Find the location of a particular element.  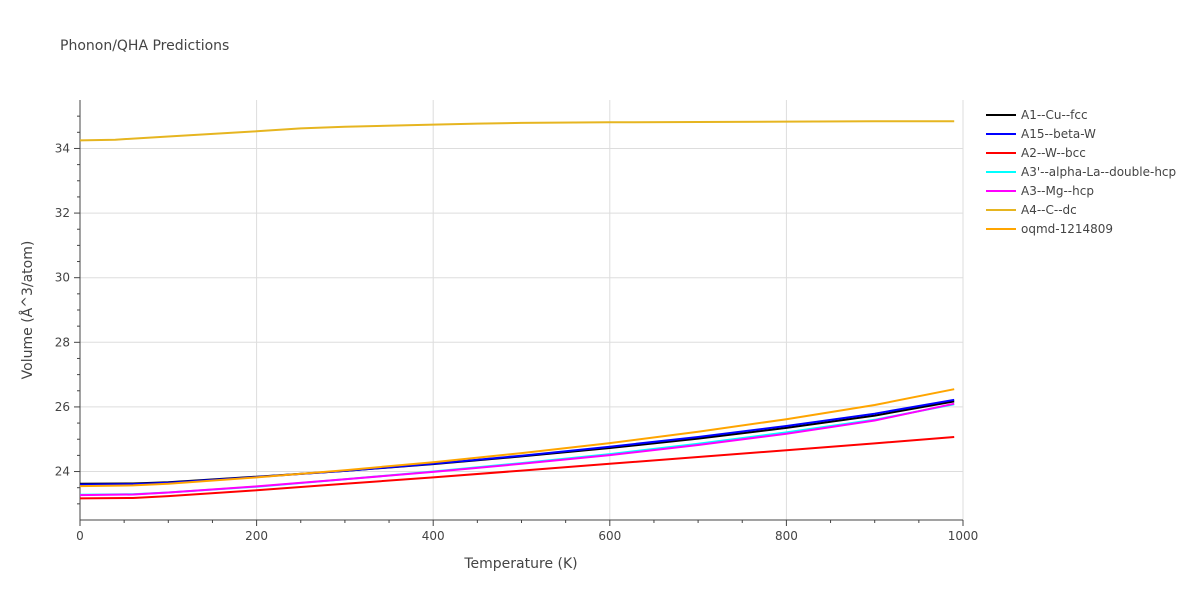

x-tick-label: 400 is located at coordinates (433, 536).